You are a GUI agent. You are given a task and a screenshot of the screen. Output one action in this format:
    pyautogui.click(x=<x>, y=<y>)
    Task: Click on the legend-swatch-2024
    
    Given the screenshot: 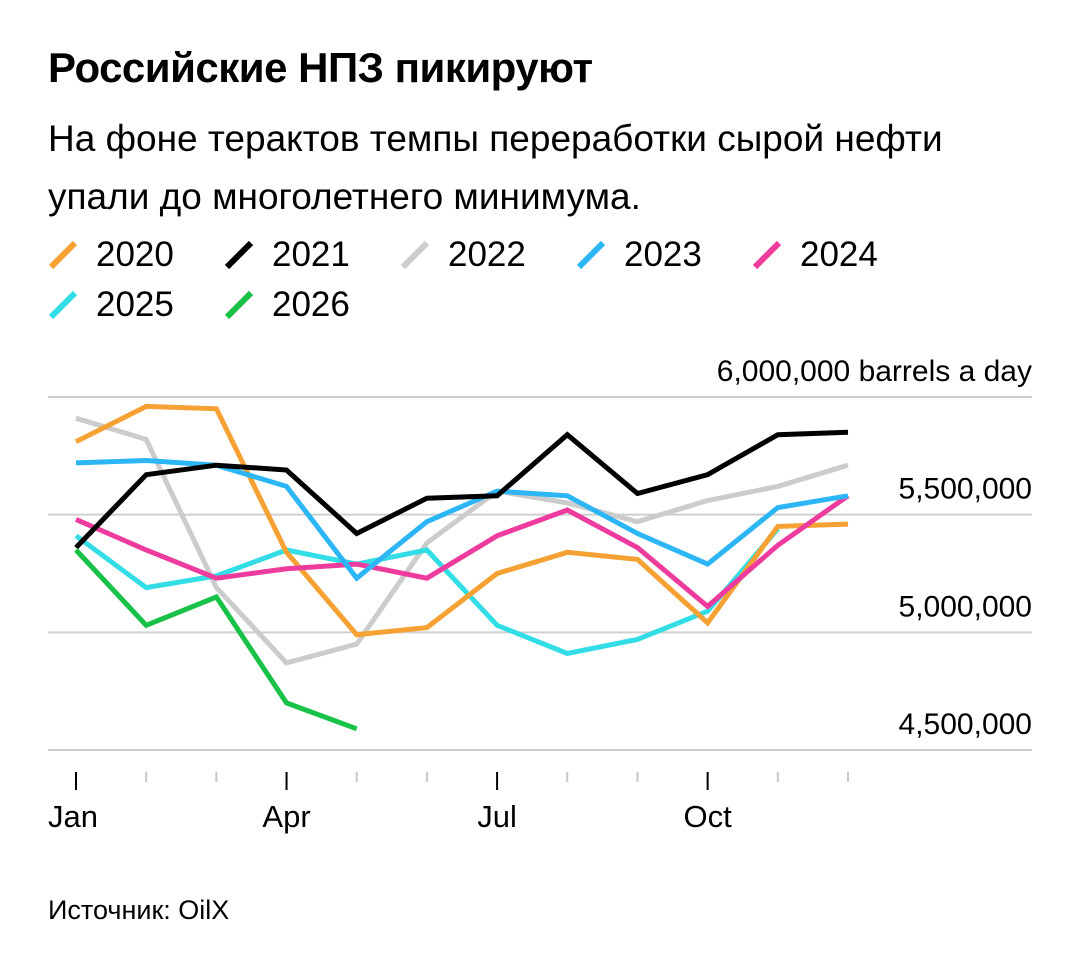 What is the action you would take?
    pyautogui.click(x=767, y=255)
    